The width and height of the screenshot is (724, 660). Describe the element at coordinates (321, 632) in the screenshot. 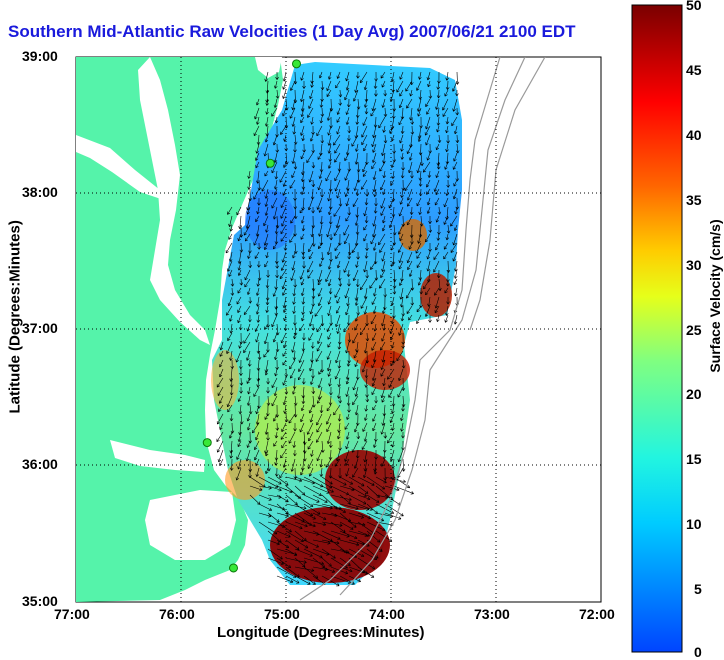

I see `x-axis-label: Longitude (Degrees:Minutes)` at that location.